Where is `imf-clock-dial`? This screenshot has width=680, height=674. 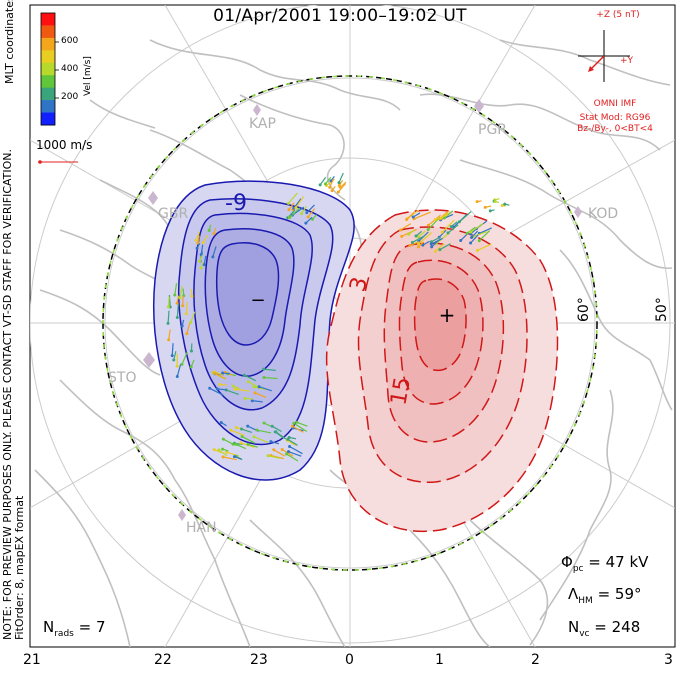
imf-clock-dial is located at coordinates (604, 56).